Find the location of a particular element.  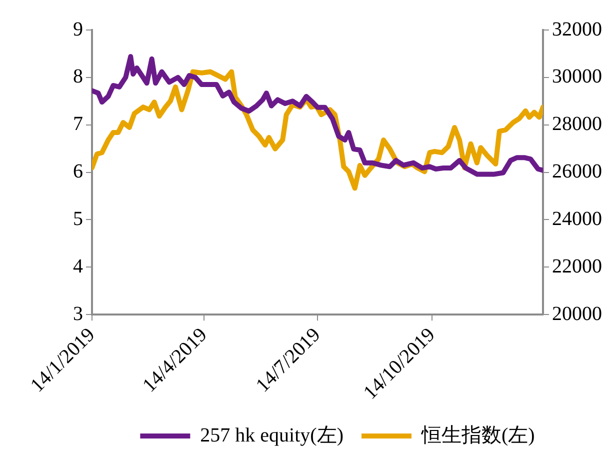

y2-tick-label: 30000 is located at coordinates (577, 77).